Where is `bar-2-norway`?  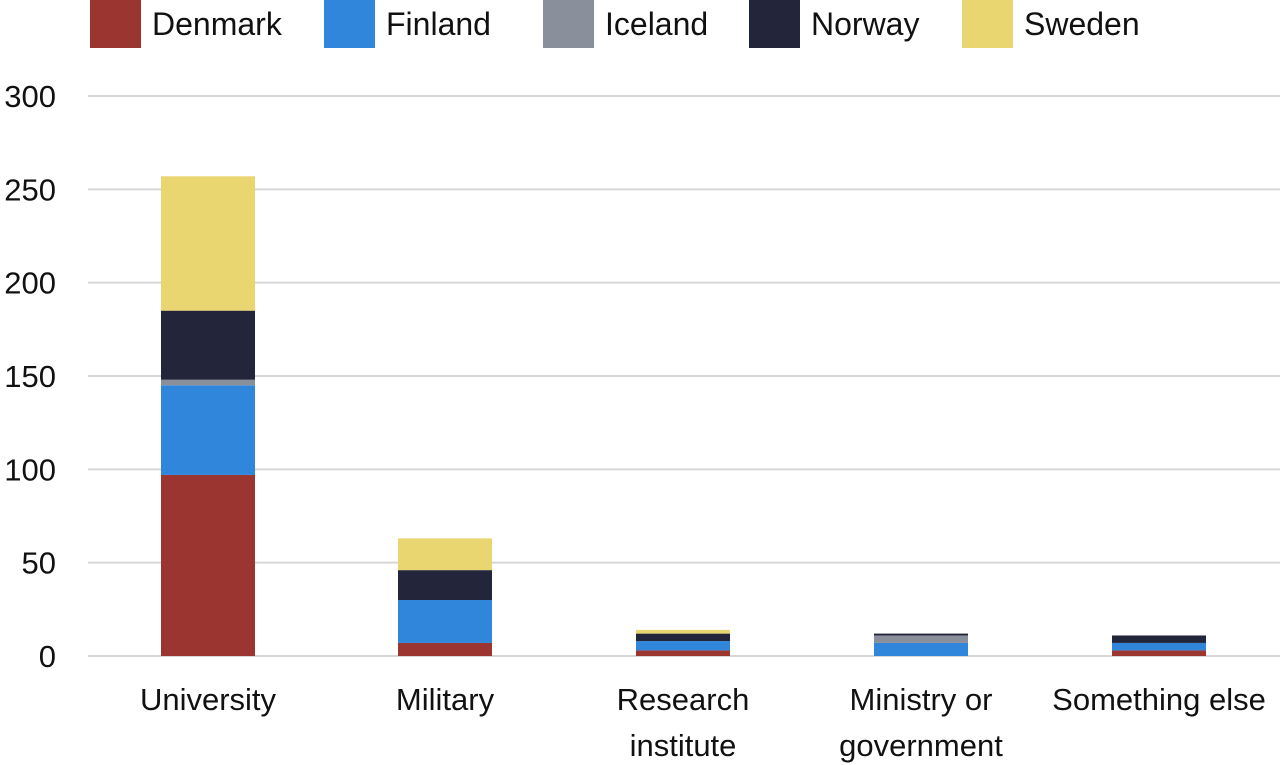
bar-2-norway is located at coordinates (683, 637).